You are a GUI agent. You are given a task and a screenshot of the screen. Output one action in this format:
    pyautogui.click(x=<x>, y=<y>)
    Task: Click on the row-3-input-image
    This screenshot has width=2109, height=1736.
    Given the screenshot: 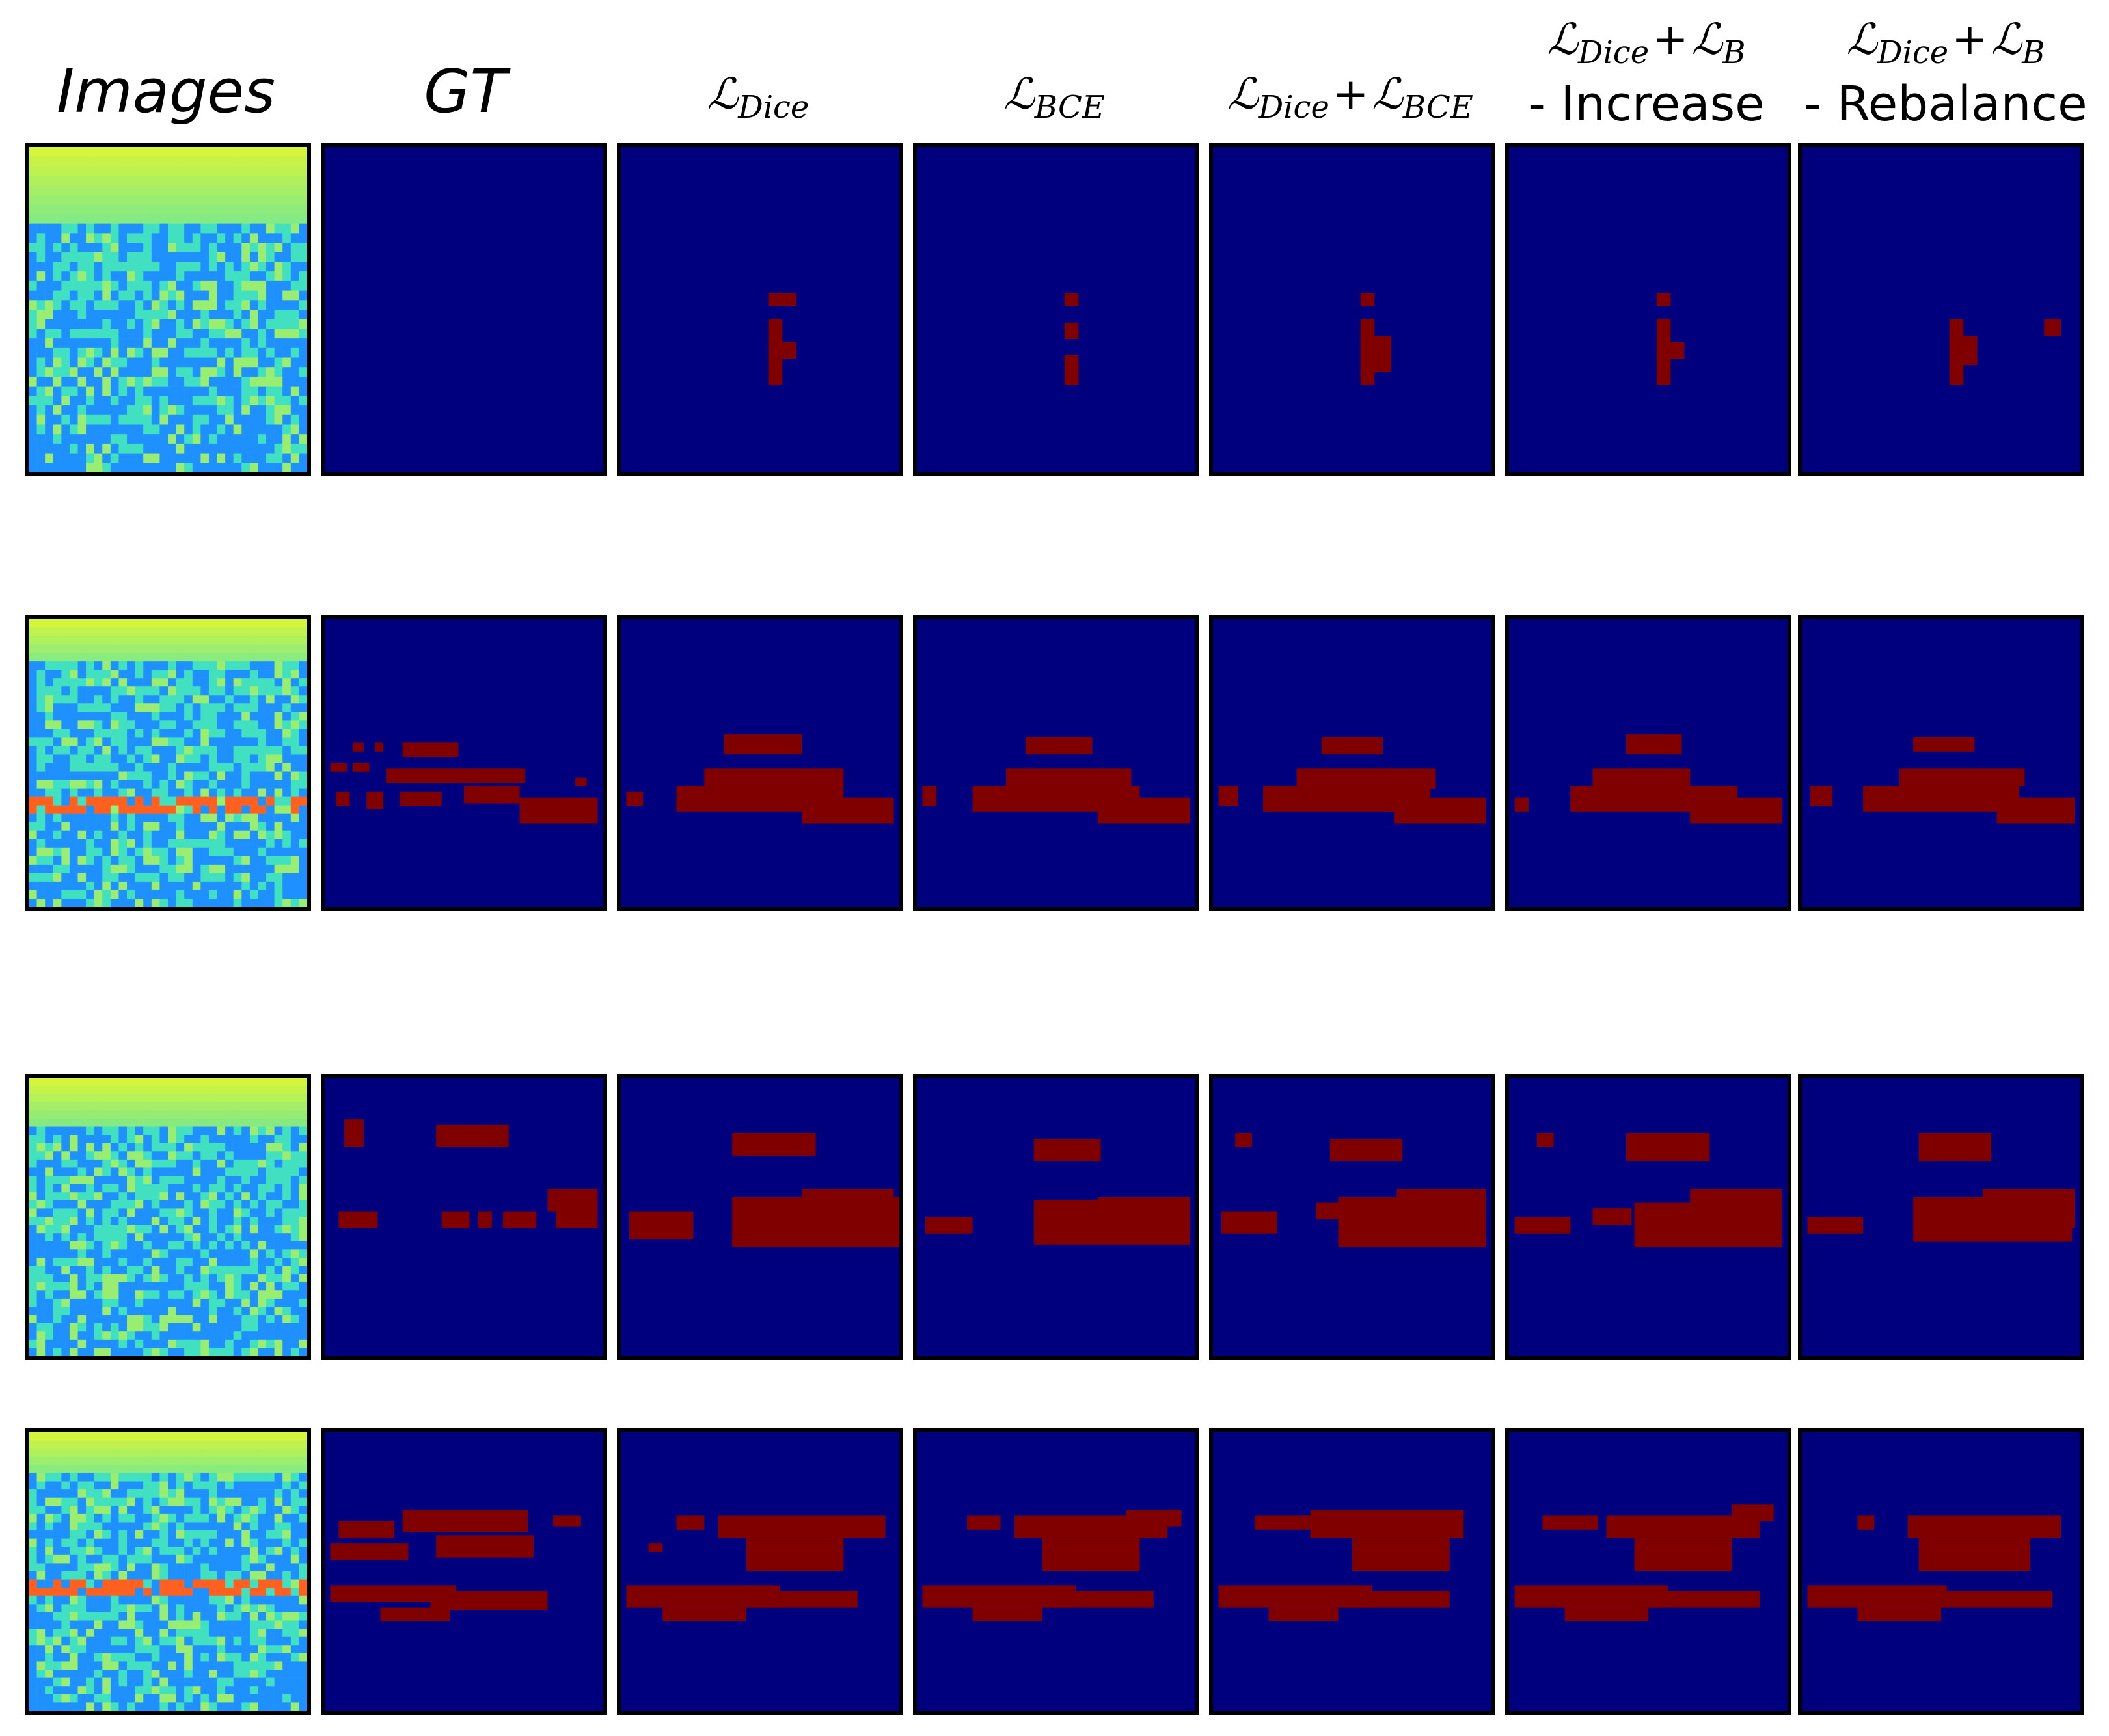 What is the action you would take?
    pyautogui.click(x=168, y=1217)
    